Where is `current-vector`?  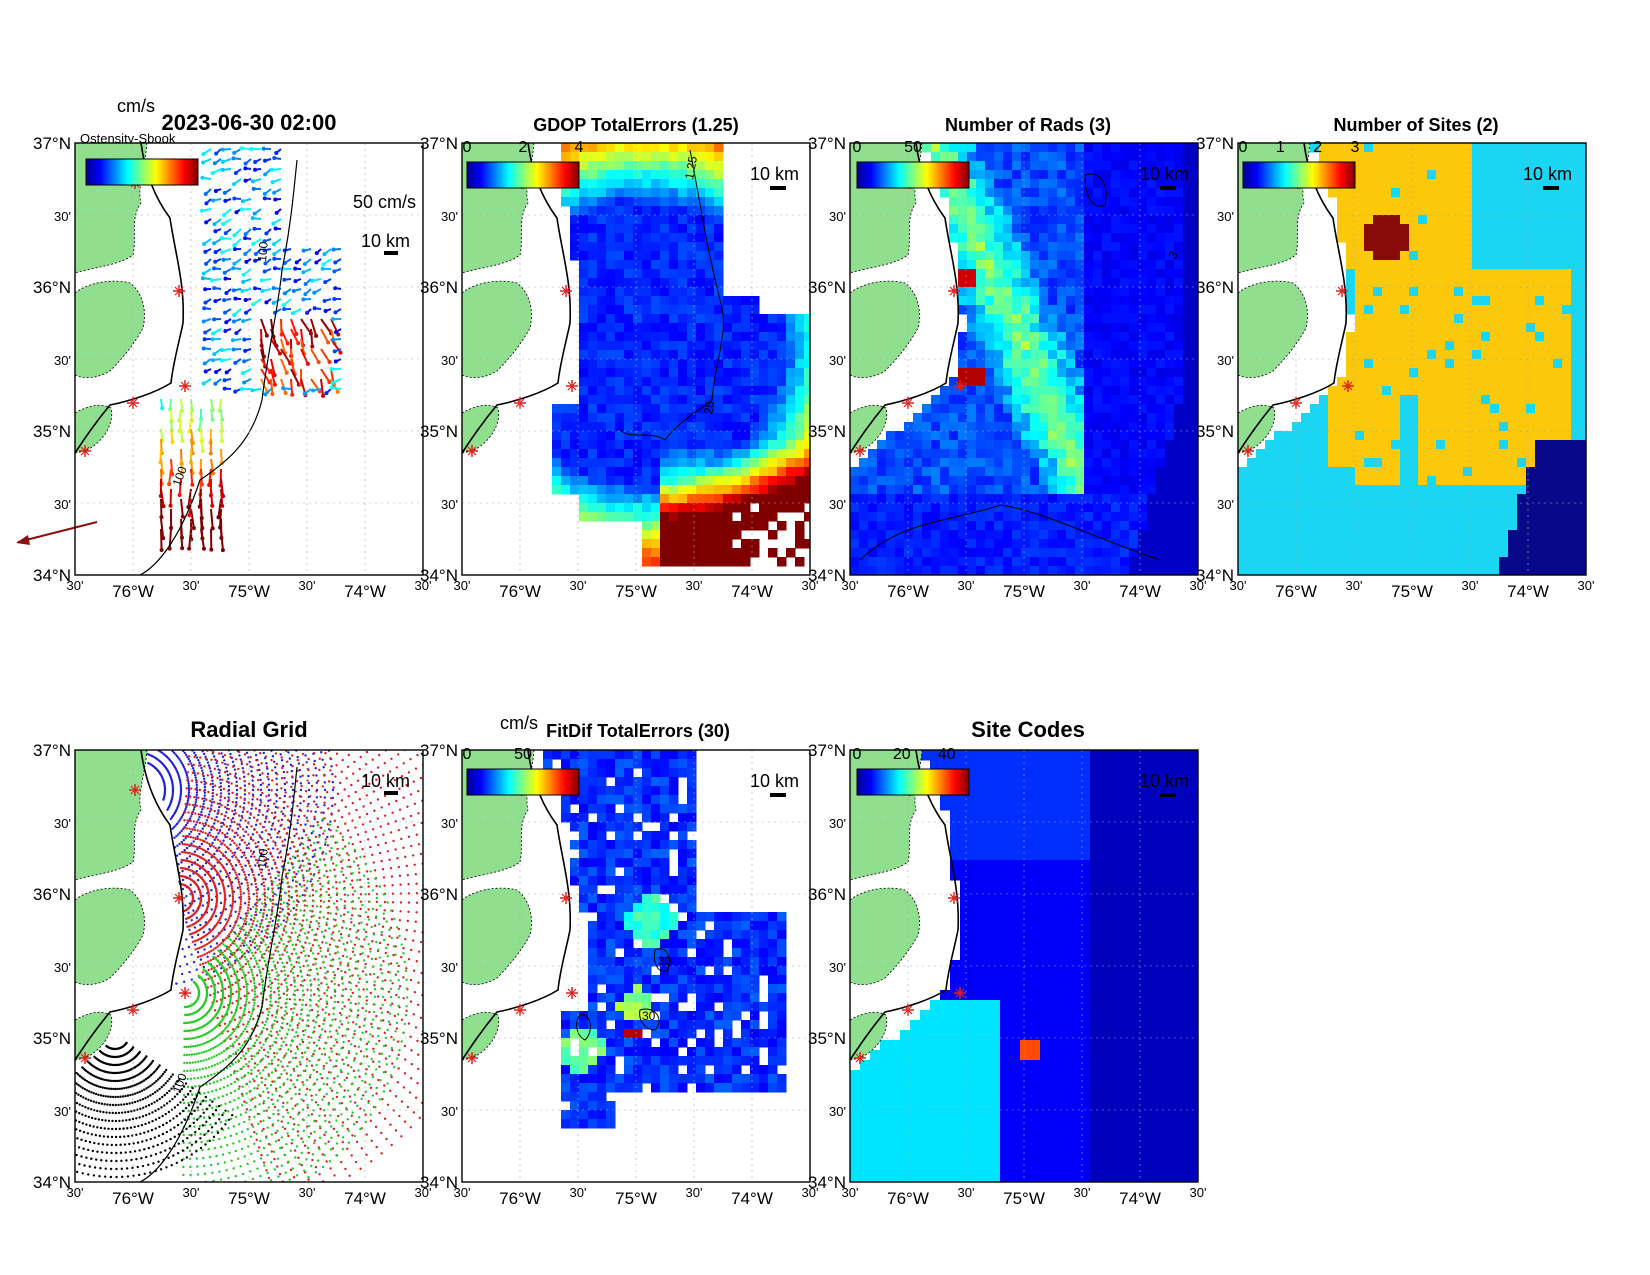 current-vector is located at coordinates (325, 375).